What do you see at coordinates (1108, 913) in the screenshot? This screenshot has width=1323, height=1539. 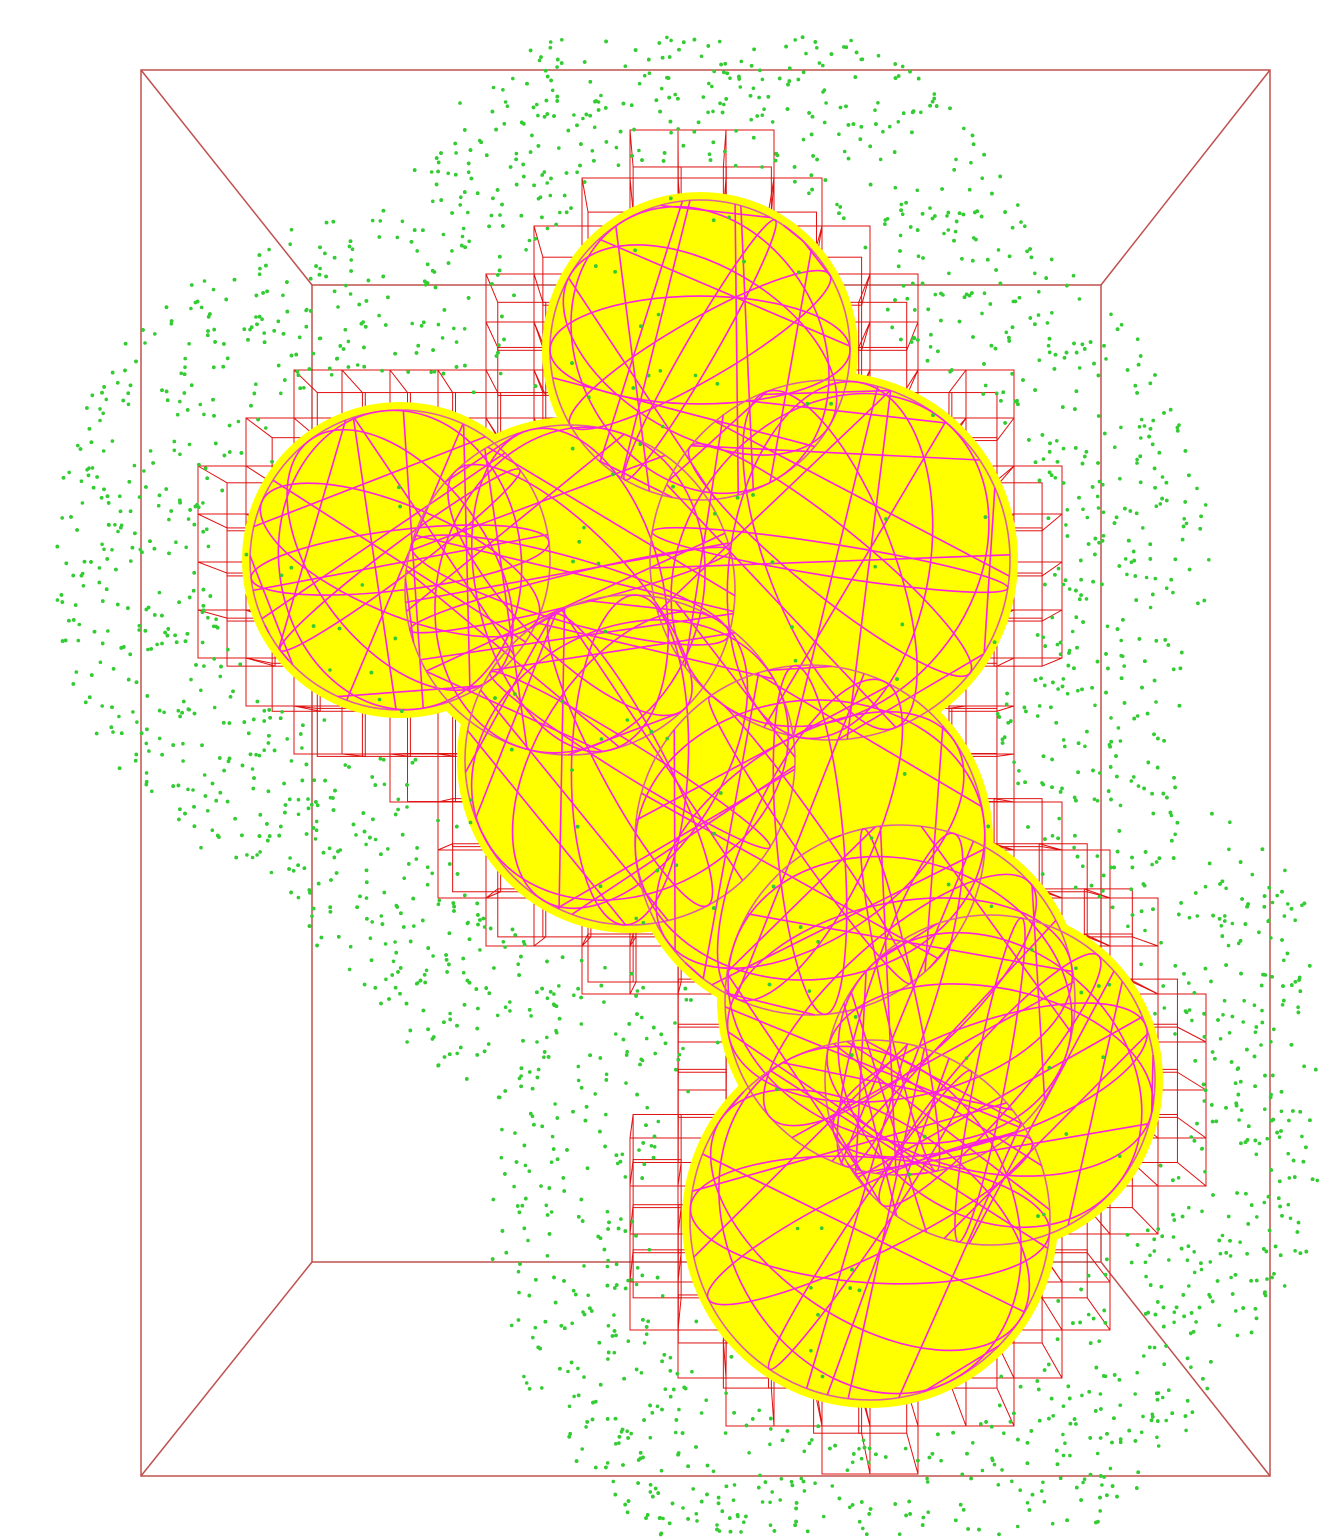 I see `voxel` at bounding box center [1108, 913].